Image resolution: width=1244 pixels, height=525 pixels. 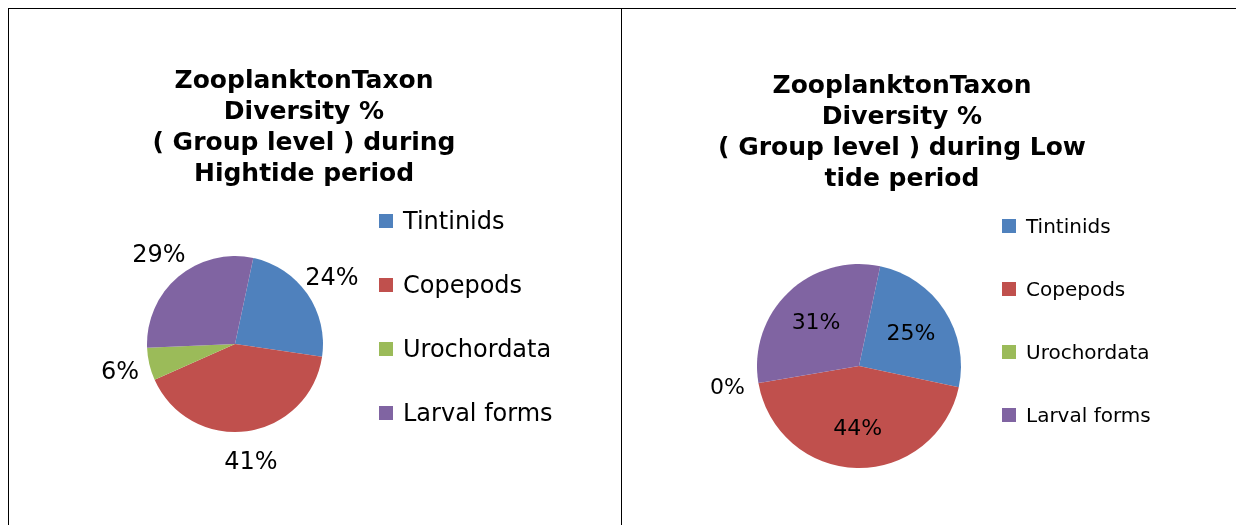 What do you see at coordinates (902, 131) in the screenshot?
I see `chart-title: ZooplanktonTaxon Diversity % ( Group level ) during Low tide period` at bounding box center [902, 131].